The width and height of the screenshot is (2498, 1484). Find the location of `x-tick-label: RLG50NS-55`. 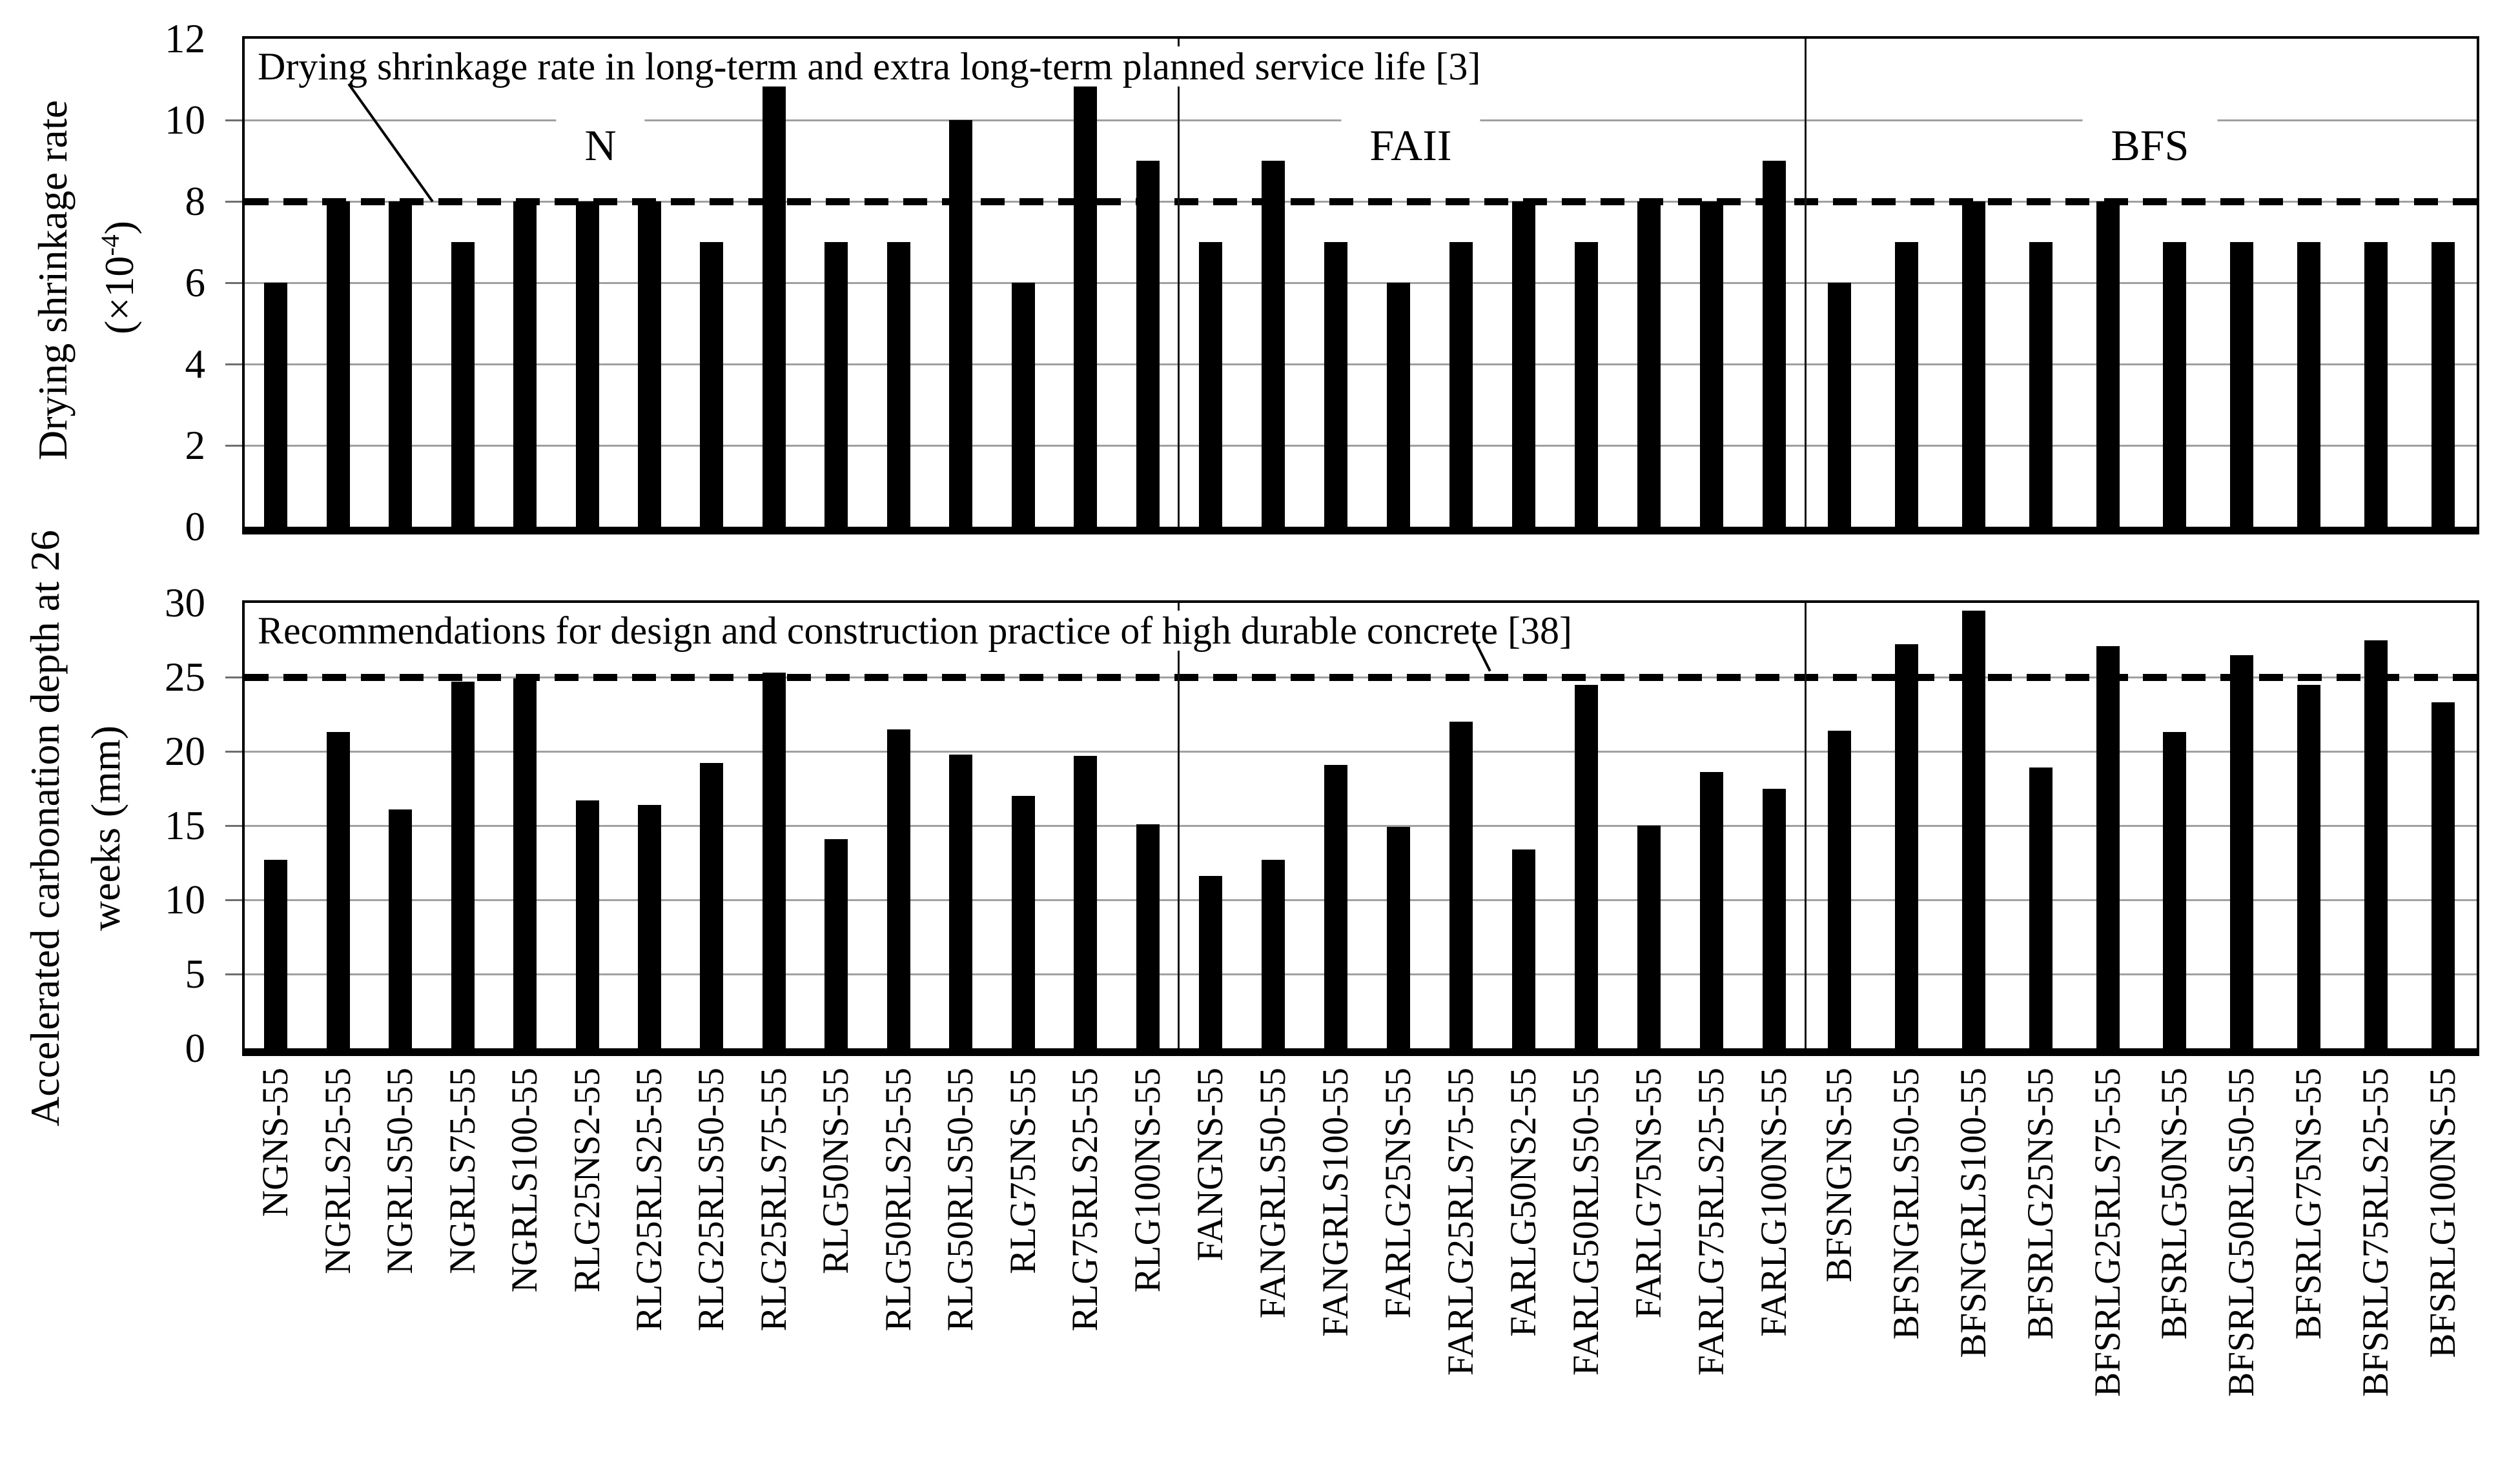

x-tick-label: RLG50NS-55 is located at coordinates (836, 1171).